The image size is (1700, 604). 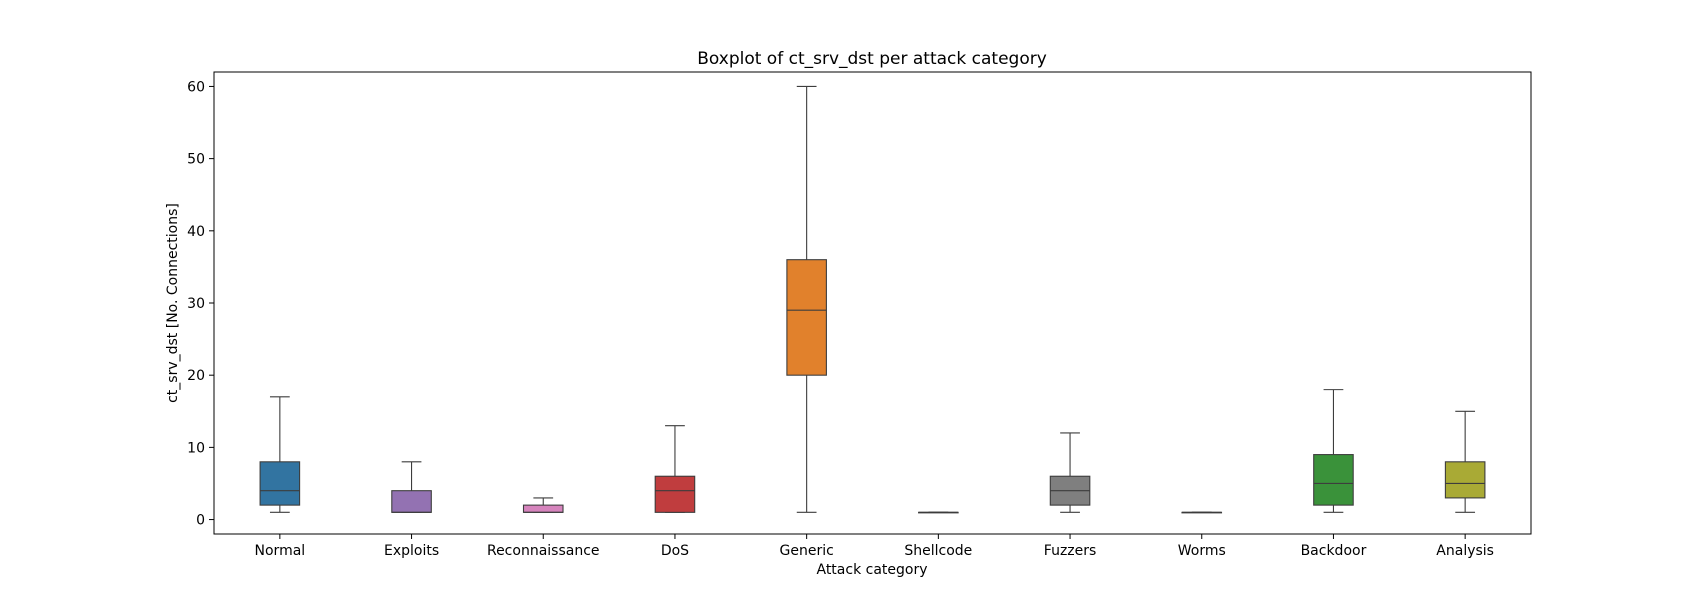 I want to click on x-tick-label: DoS, so click(x=675, y=551).